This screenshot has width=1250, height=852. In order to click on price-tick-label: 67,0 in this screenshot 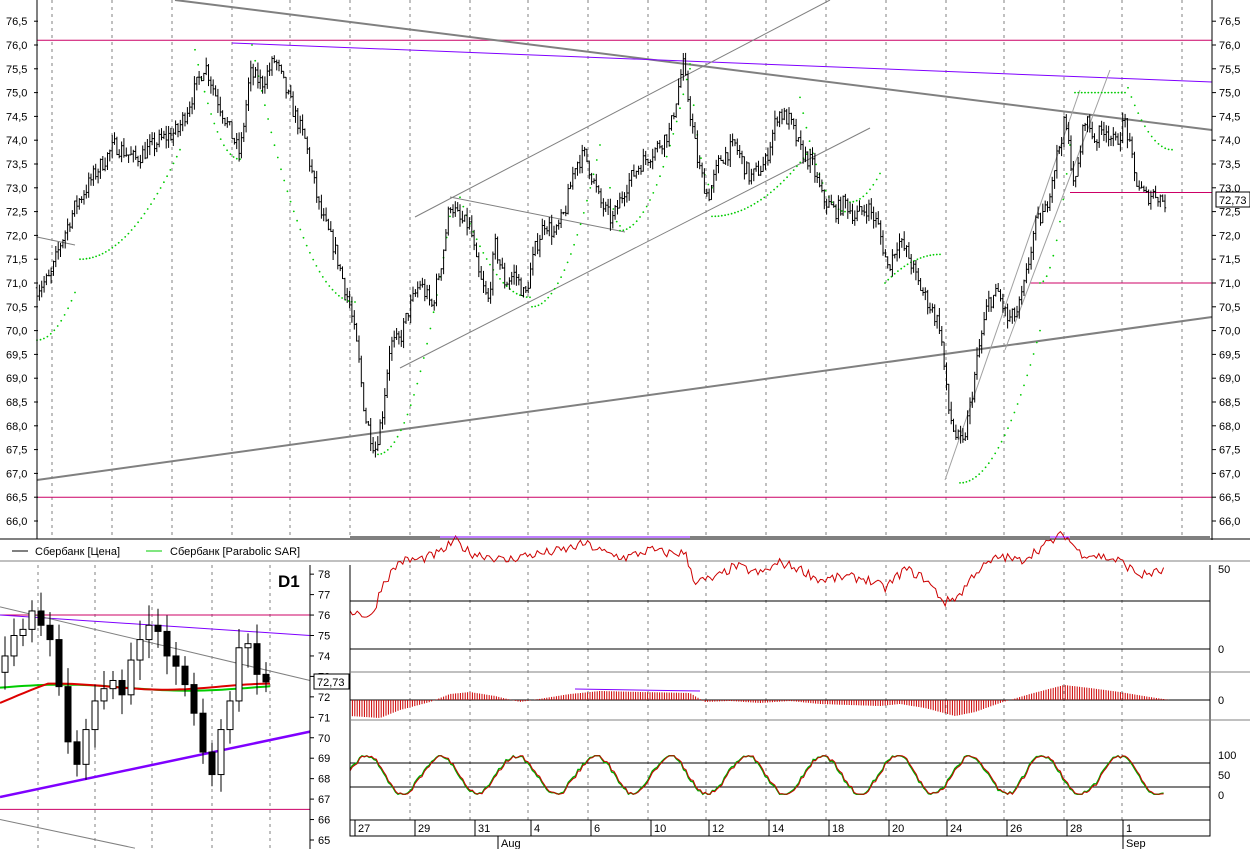, I will do `click(1229, 474)`.